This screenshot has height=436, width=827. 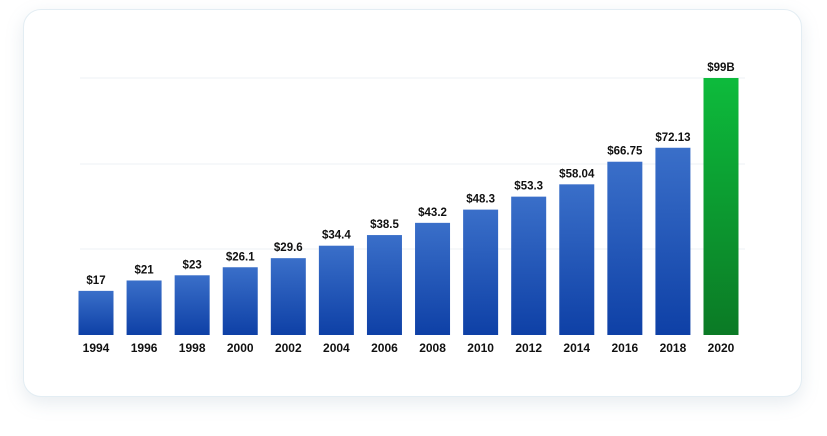 I want to click on bar-1994, so click(x=96, y=312).